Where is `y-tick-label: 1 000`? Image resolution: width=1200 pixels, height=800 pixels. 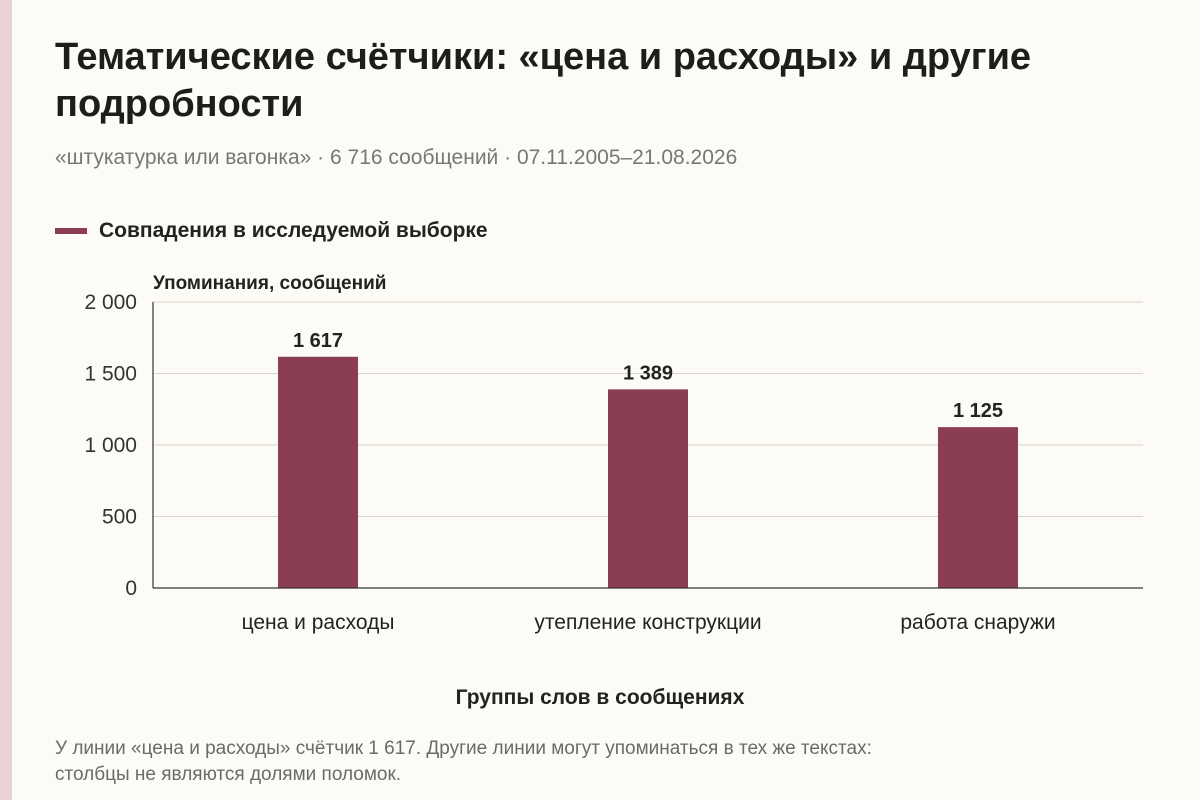
y-tick-label: 1 000 is located at coordinates (110, 445).